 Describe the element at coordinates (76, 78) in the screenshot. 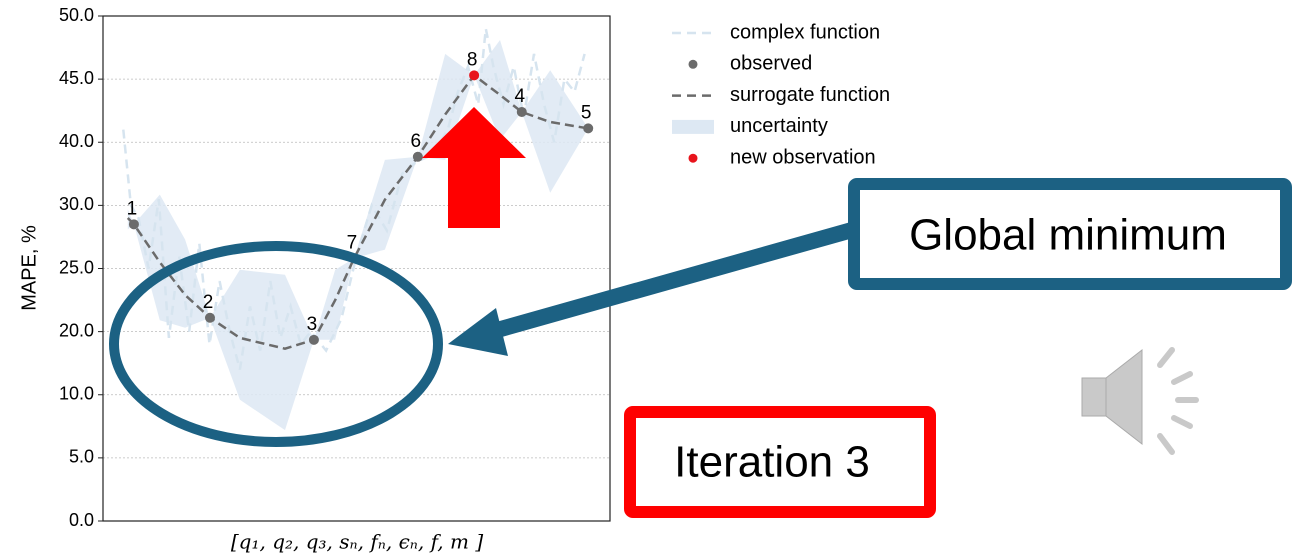

I see `y-tick-label: 45.0` at that location.